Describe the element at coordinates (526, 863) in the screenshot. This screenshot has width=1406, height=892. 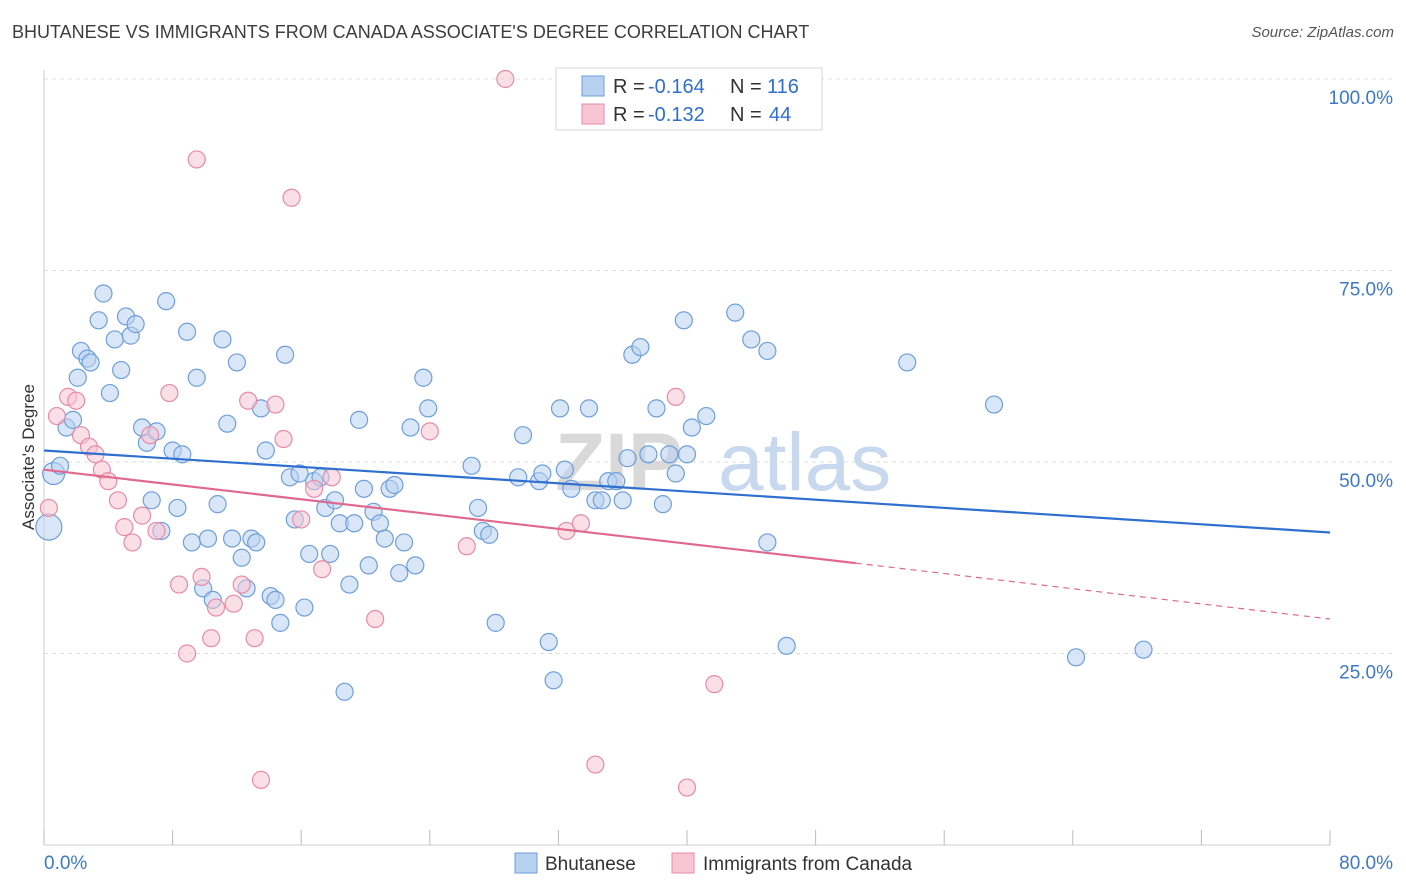
I see `bottom-legend-swatch-blue` at that location.